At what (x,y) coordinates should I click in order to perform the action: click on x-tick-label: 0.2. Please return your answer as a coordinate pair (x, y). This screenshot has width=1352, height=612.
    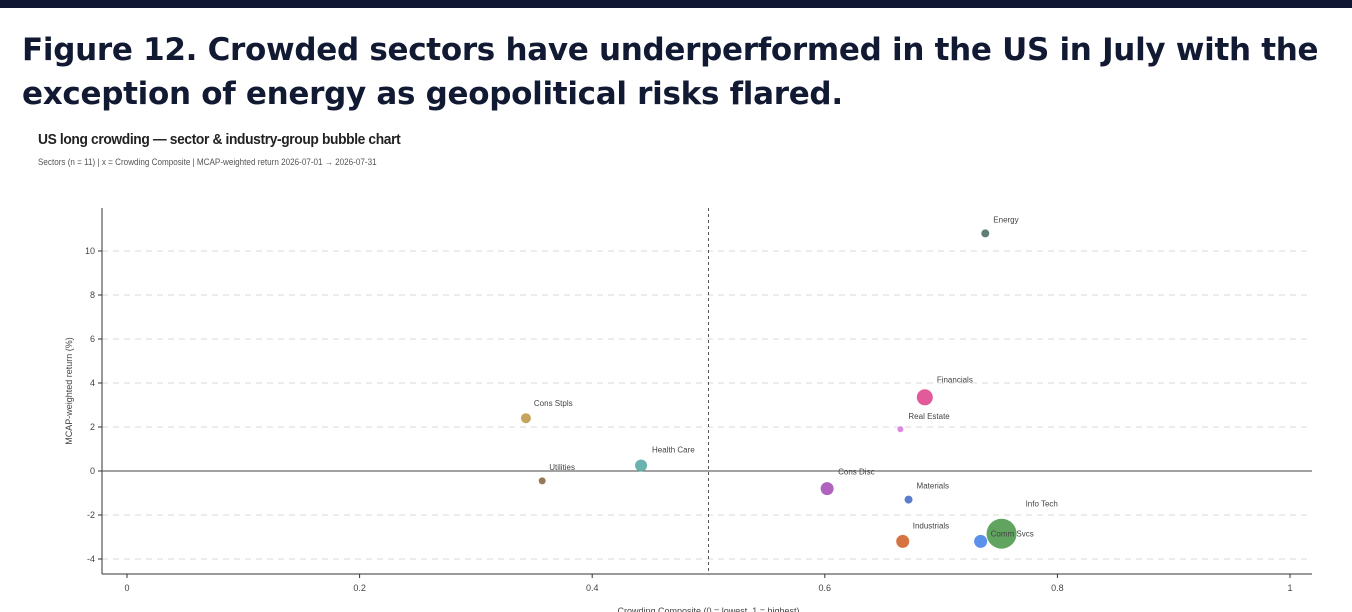
    Looking at the image, I should click on (359, 588).